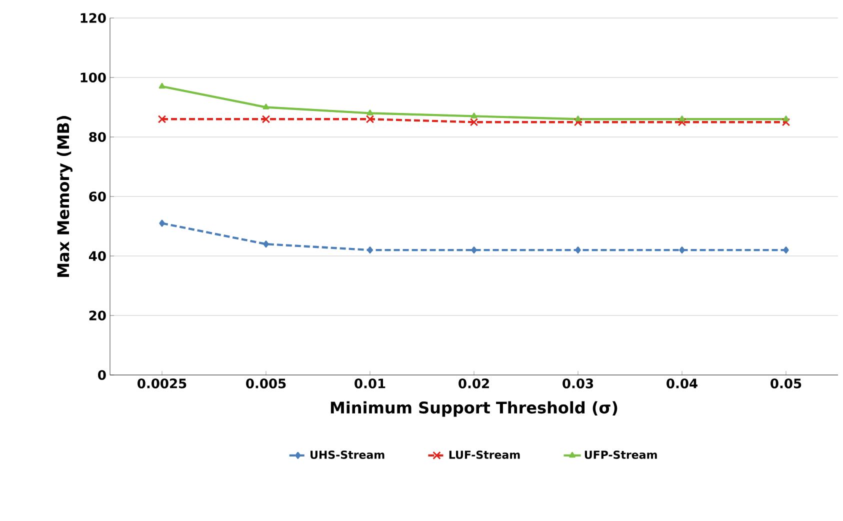 The image size is (843, 521). Describe the element at coordinates (370, 383) in the screenshot. I see `x-tick-label: 0.01` at that location.